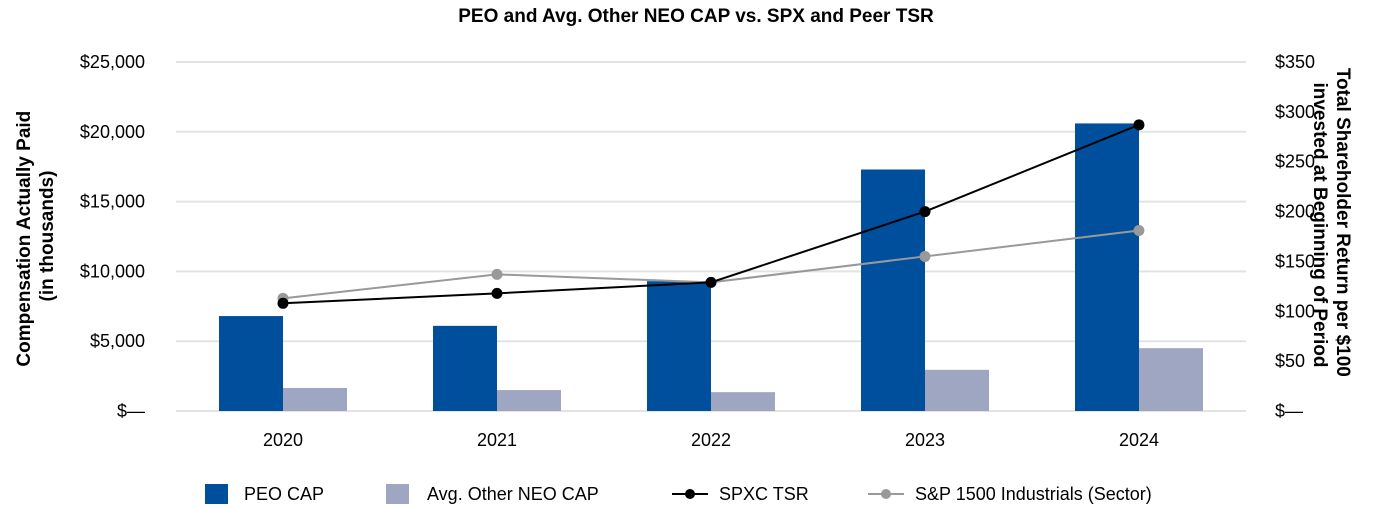 Image resolution: width=1392 pixels, height=508 pixels. What do you see at coordinates (112, 62) in the screenshot?
I see `left-tick-label: $25,000` at bounding box center [112, 62].